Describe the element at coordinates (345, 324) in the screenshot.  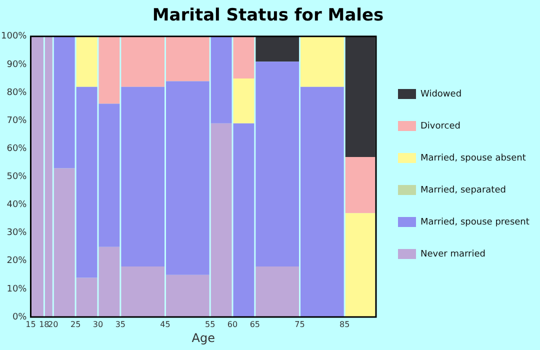
I see `x-tick-label: 85` at that location.